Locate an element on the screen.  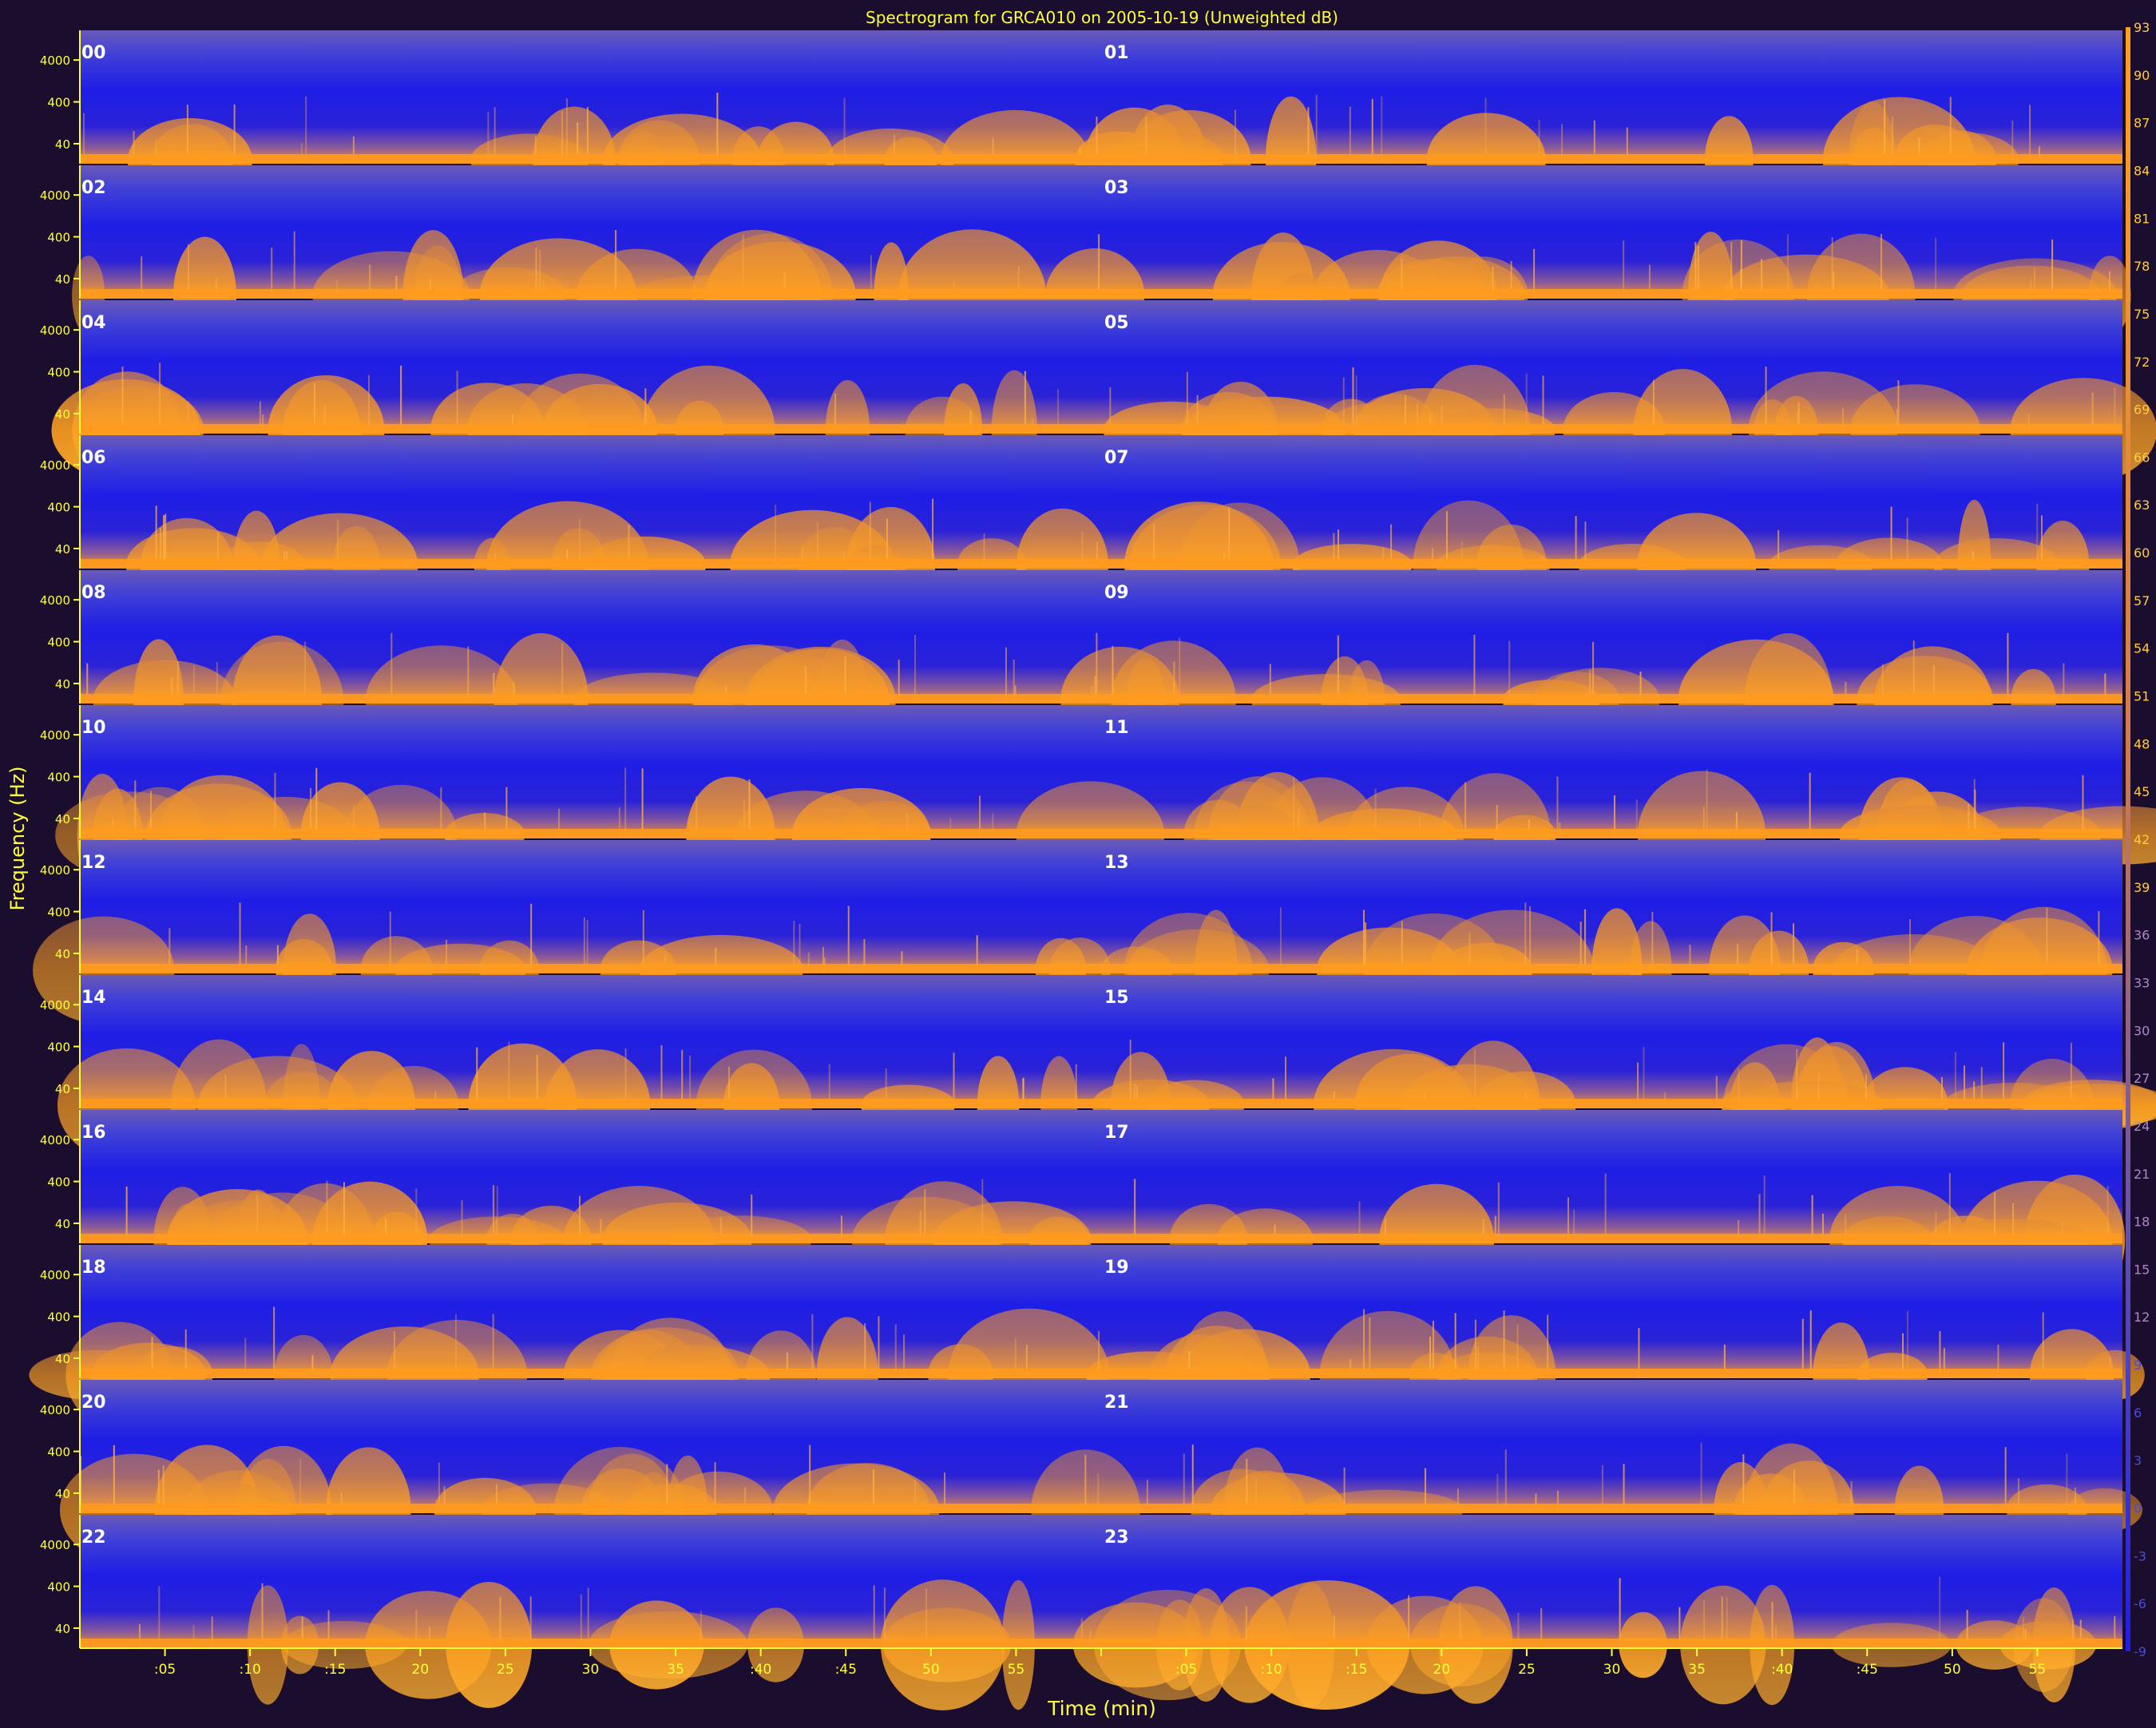
hour-label: 11 is located at coordinates (1116, 728).